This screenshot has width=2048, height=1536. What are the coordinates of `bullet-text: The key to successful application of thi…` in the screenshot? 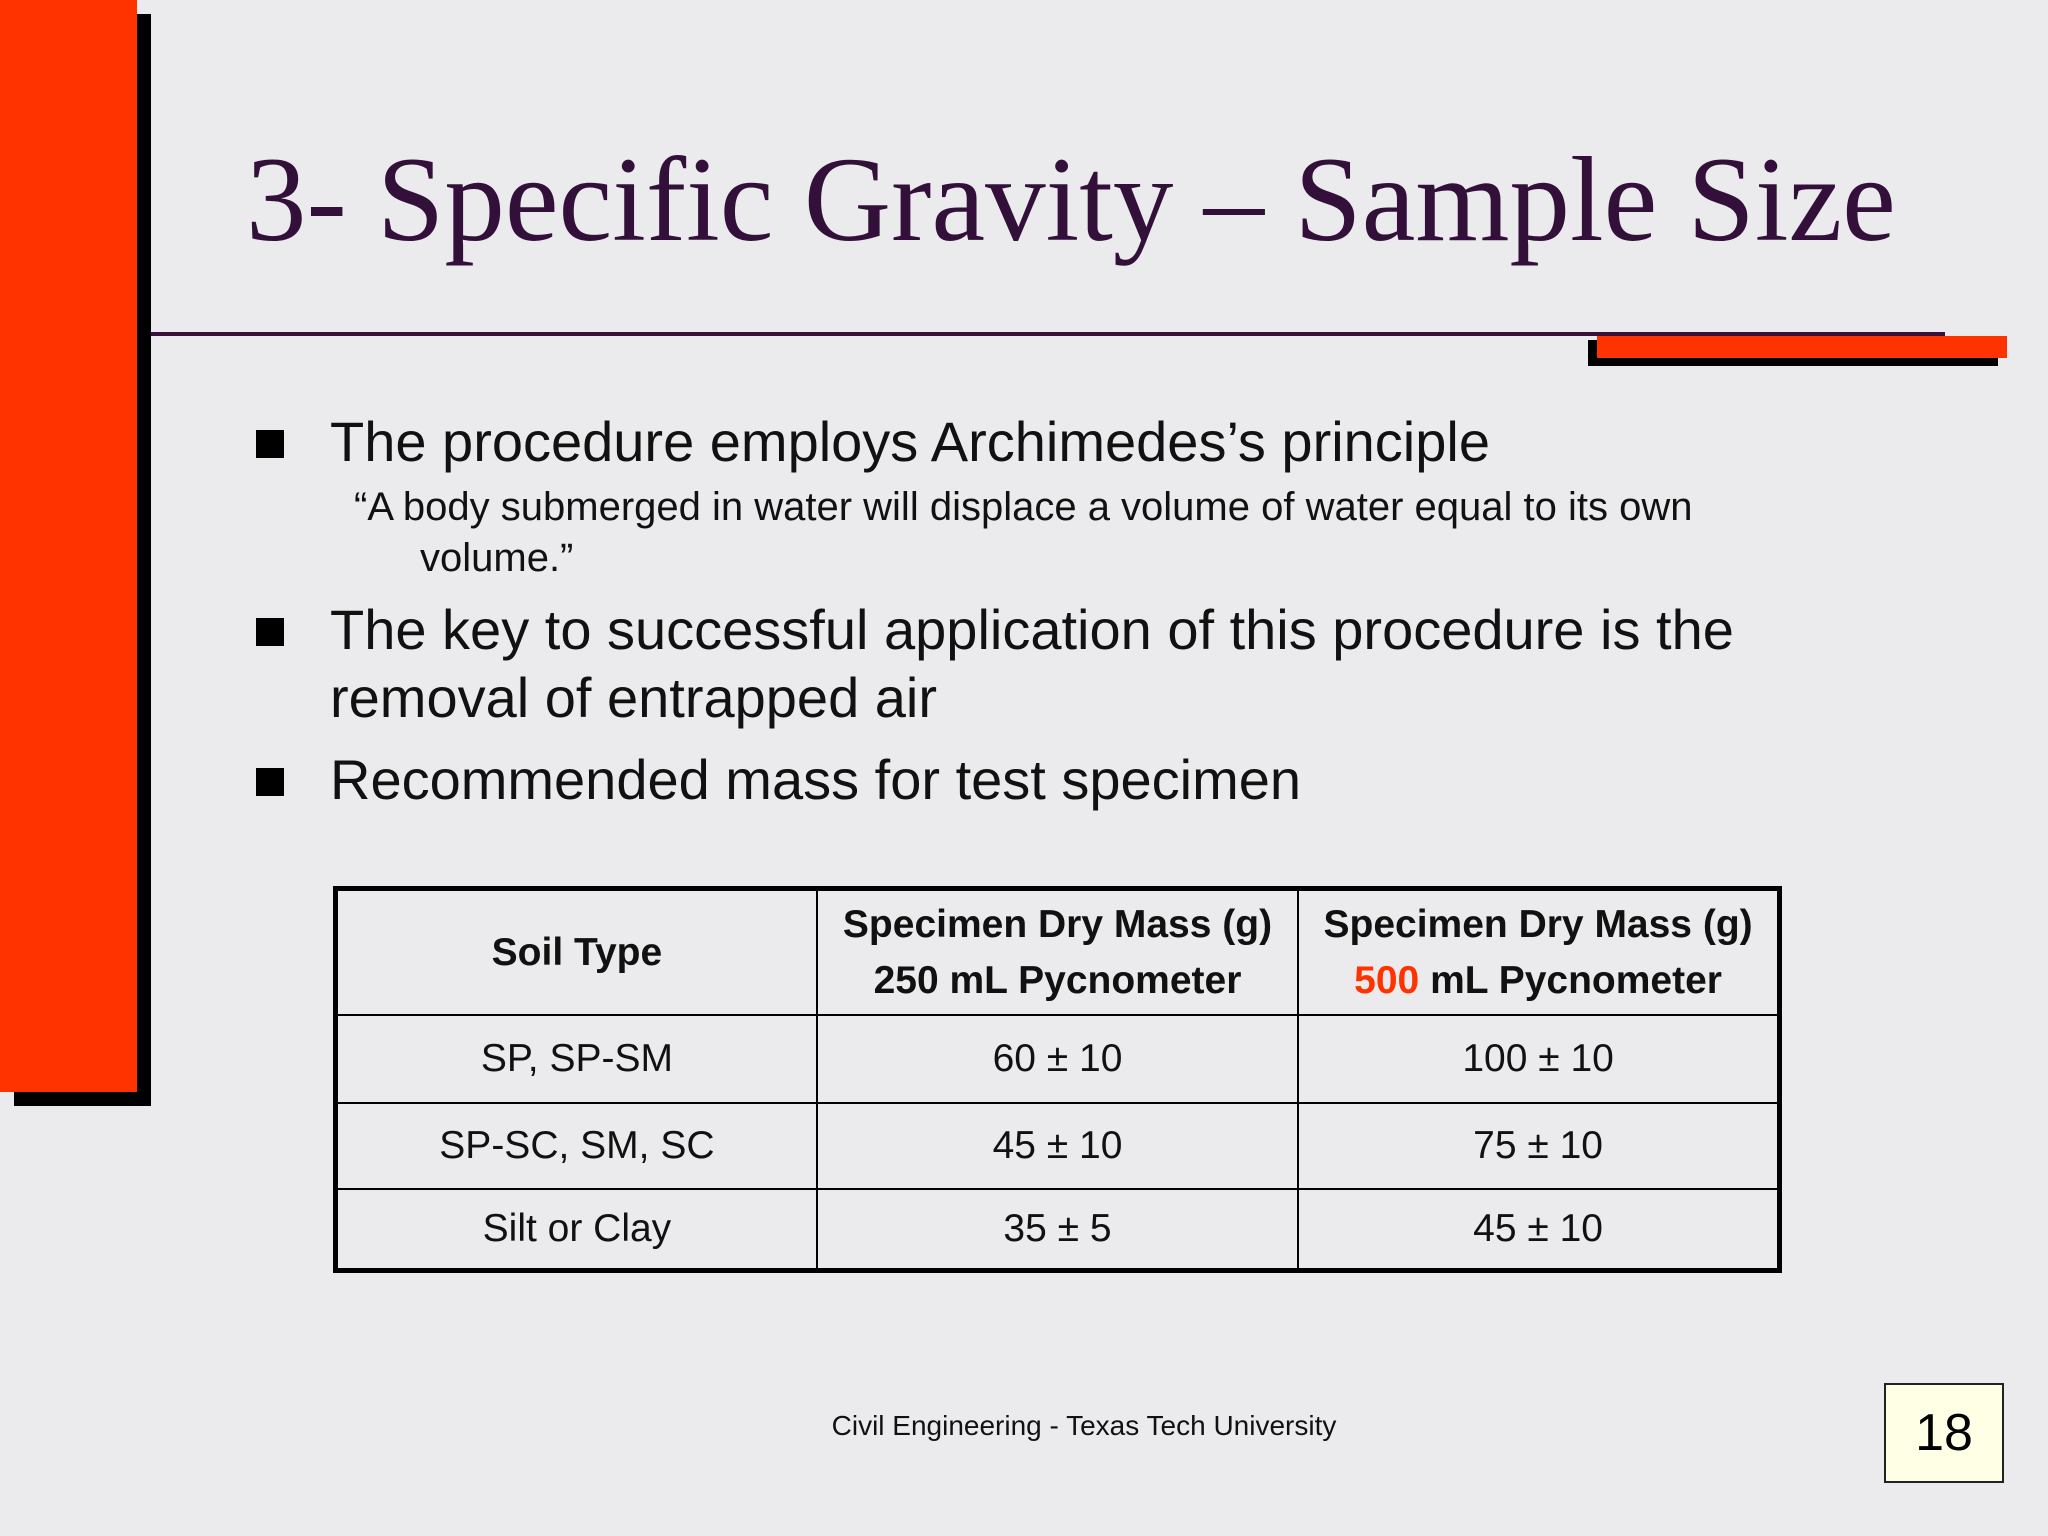 It's located at (1032, 663).